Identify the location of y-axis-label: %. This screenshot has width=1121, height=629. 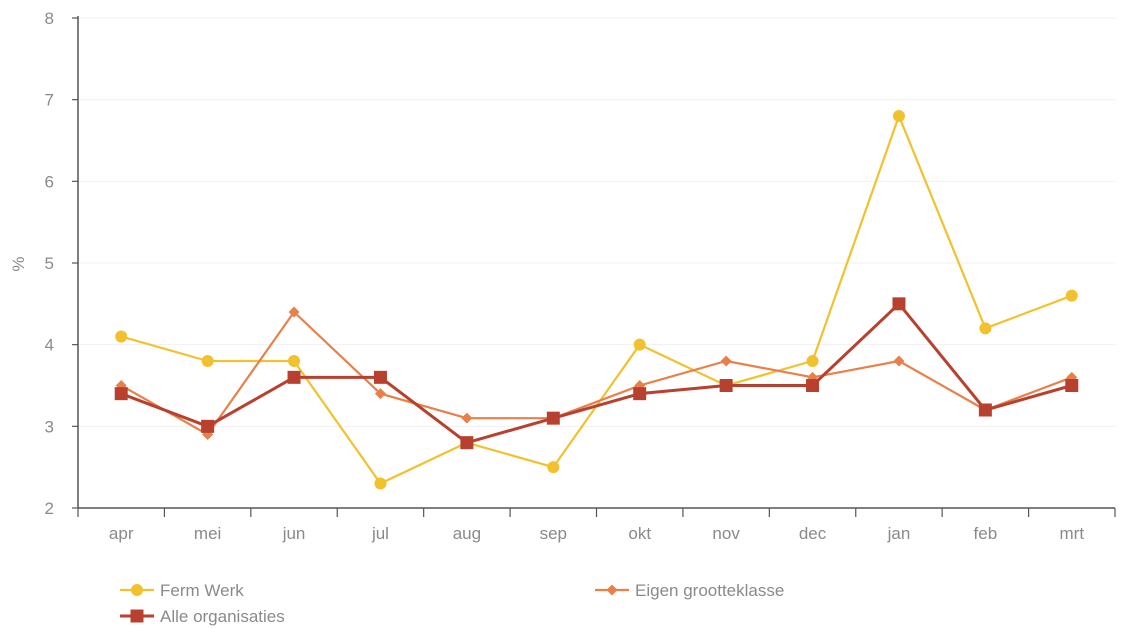
(18, 263).